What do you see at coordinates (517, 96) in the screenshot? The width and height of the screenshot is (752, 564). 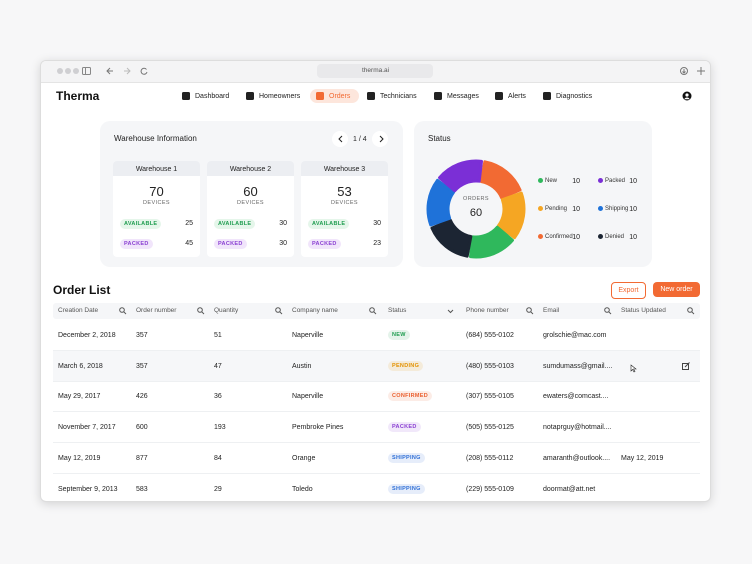 I see `nav-item: Alerts` at bounding box center [517, 96].